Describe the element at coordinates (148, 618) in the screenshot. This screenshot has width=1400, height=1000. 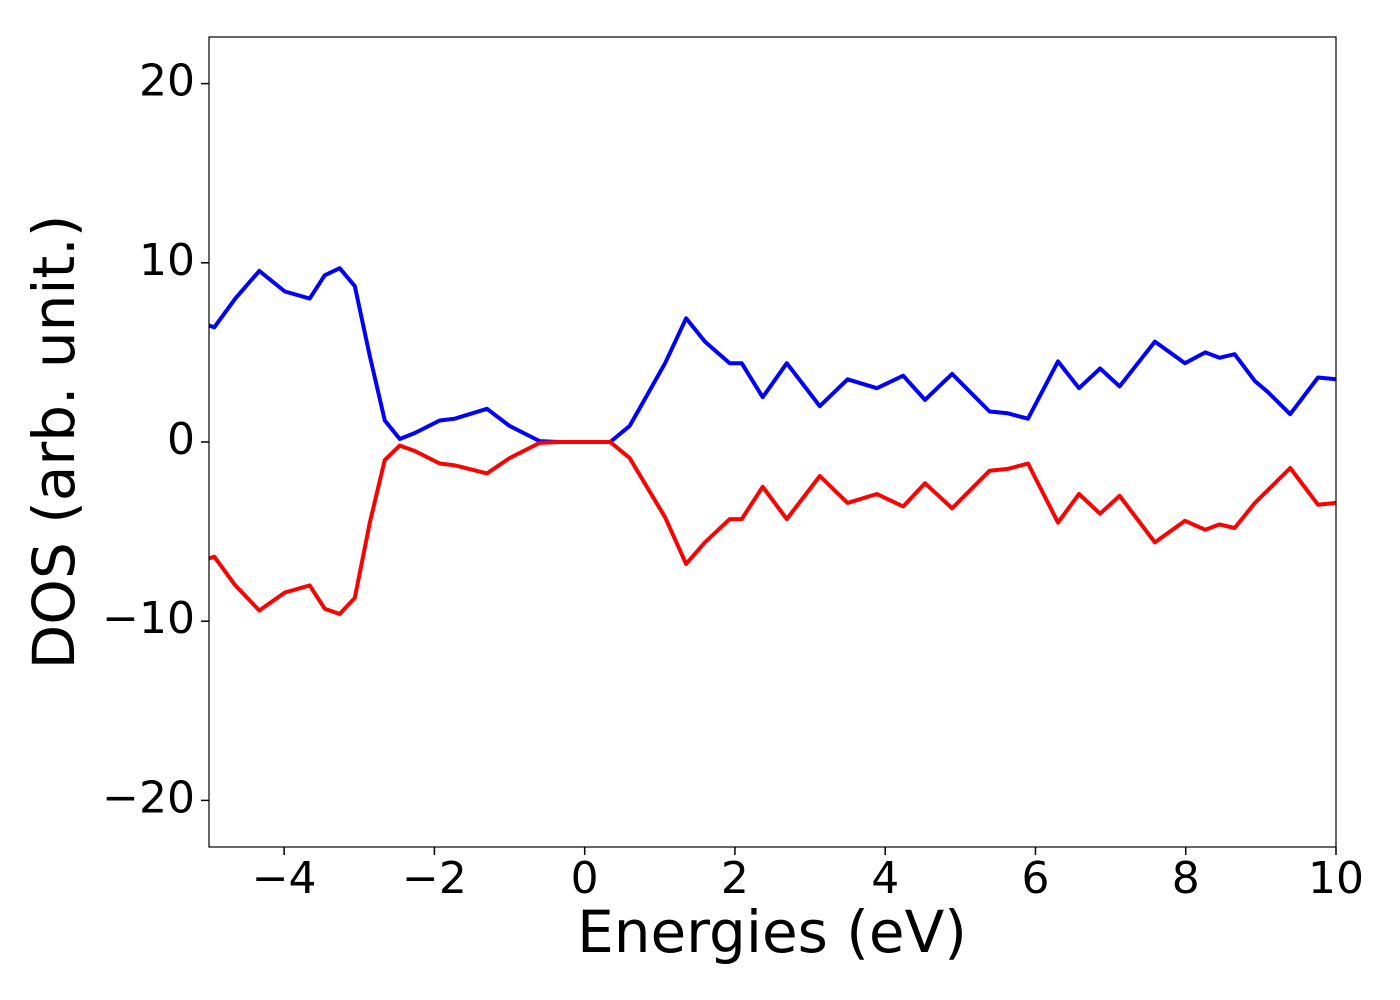
I see `y-tick-label: −10` at that location.